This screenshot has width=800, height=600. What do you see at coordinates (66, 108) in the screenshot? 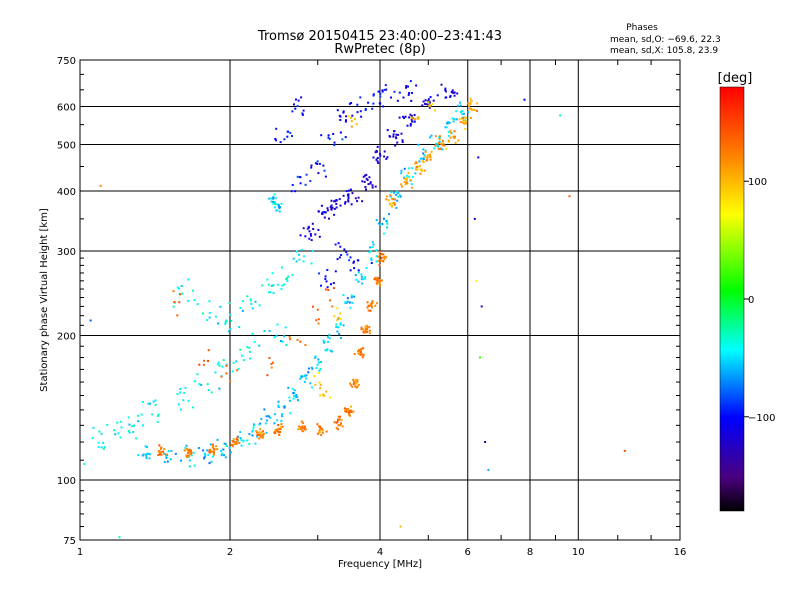
I see `y-tick-label: 600` at bounding box center [66, 108].